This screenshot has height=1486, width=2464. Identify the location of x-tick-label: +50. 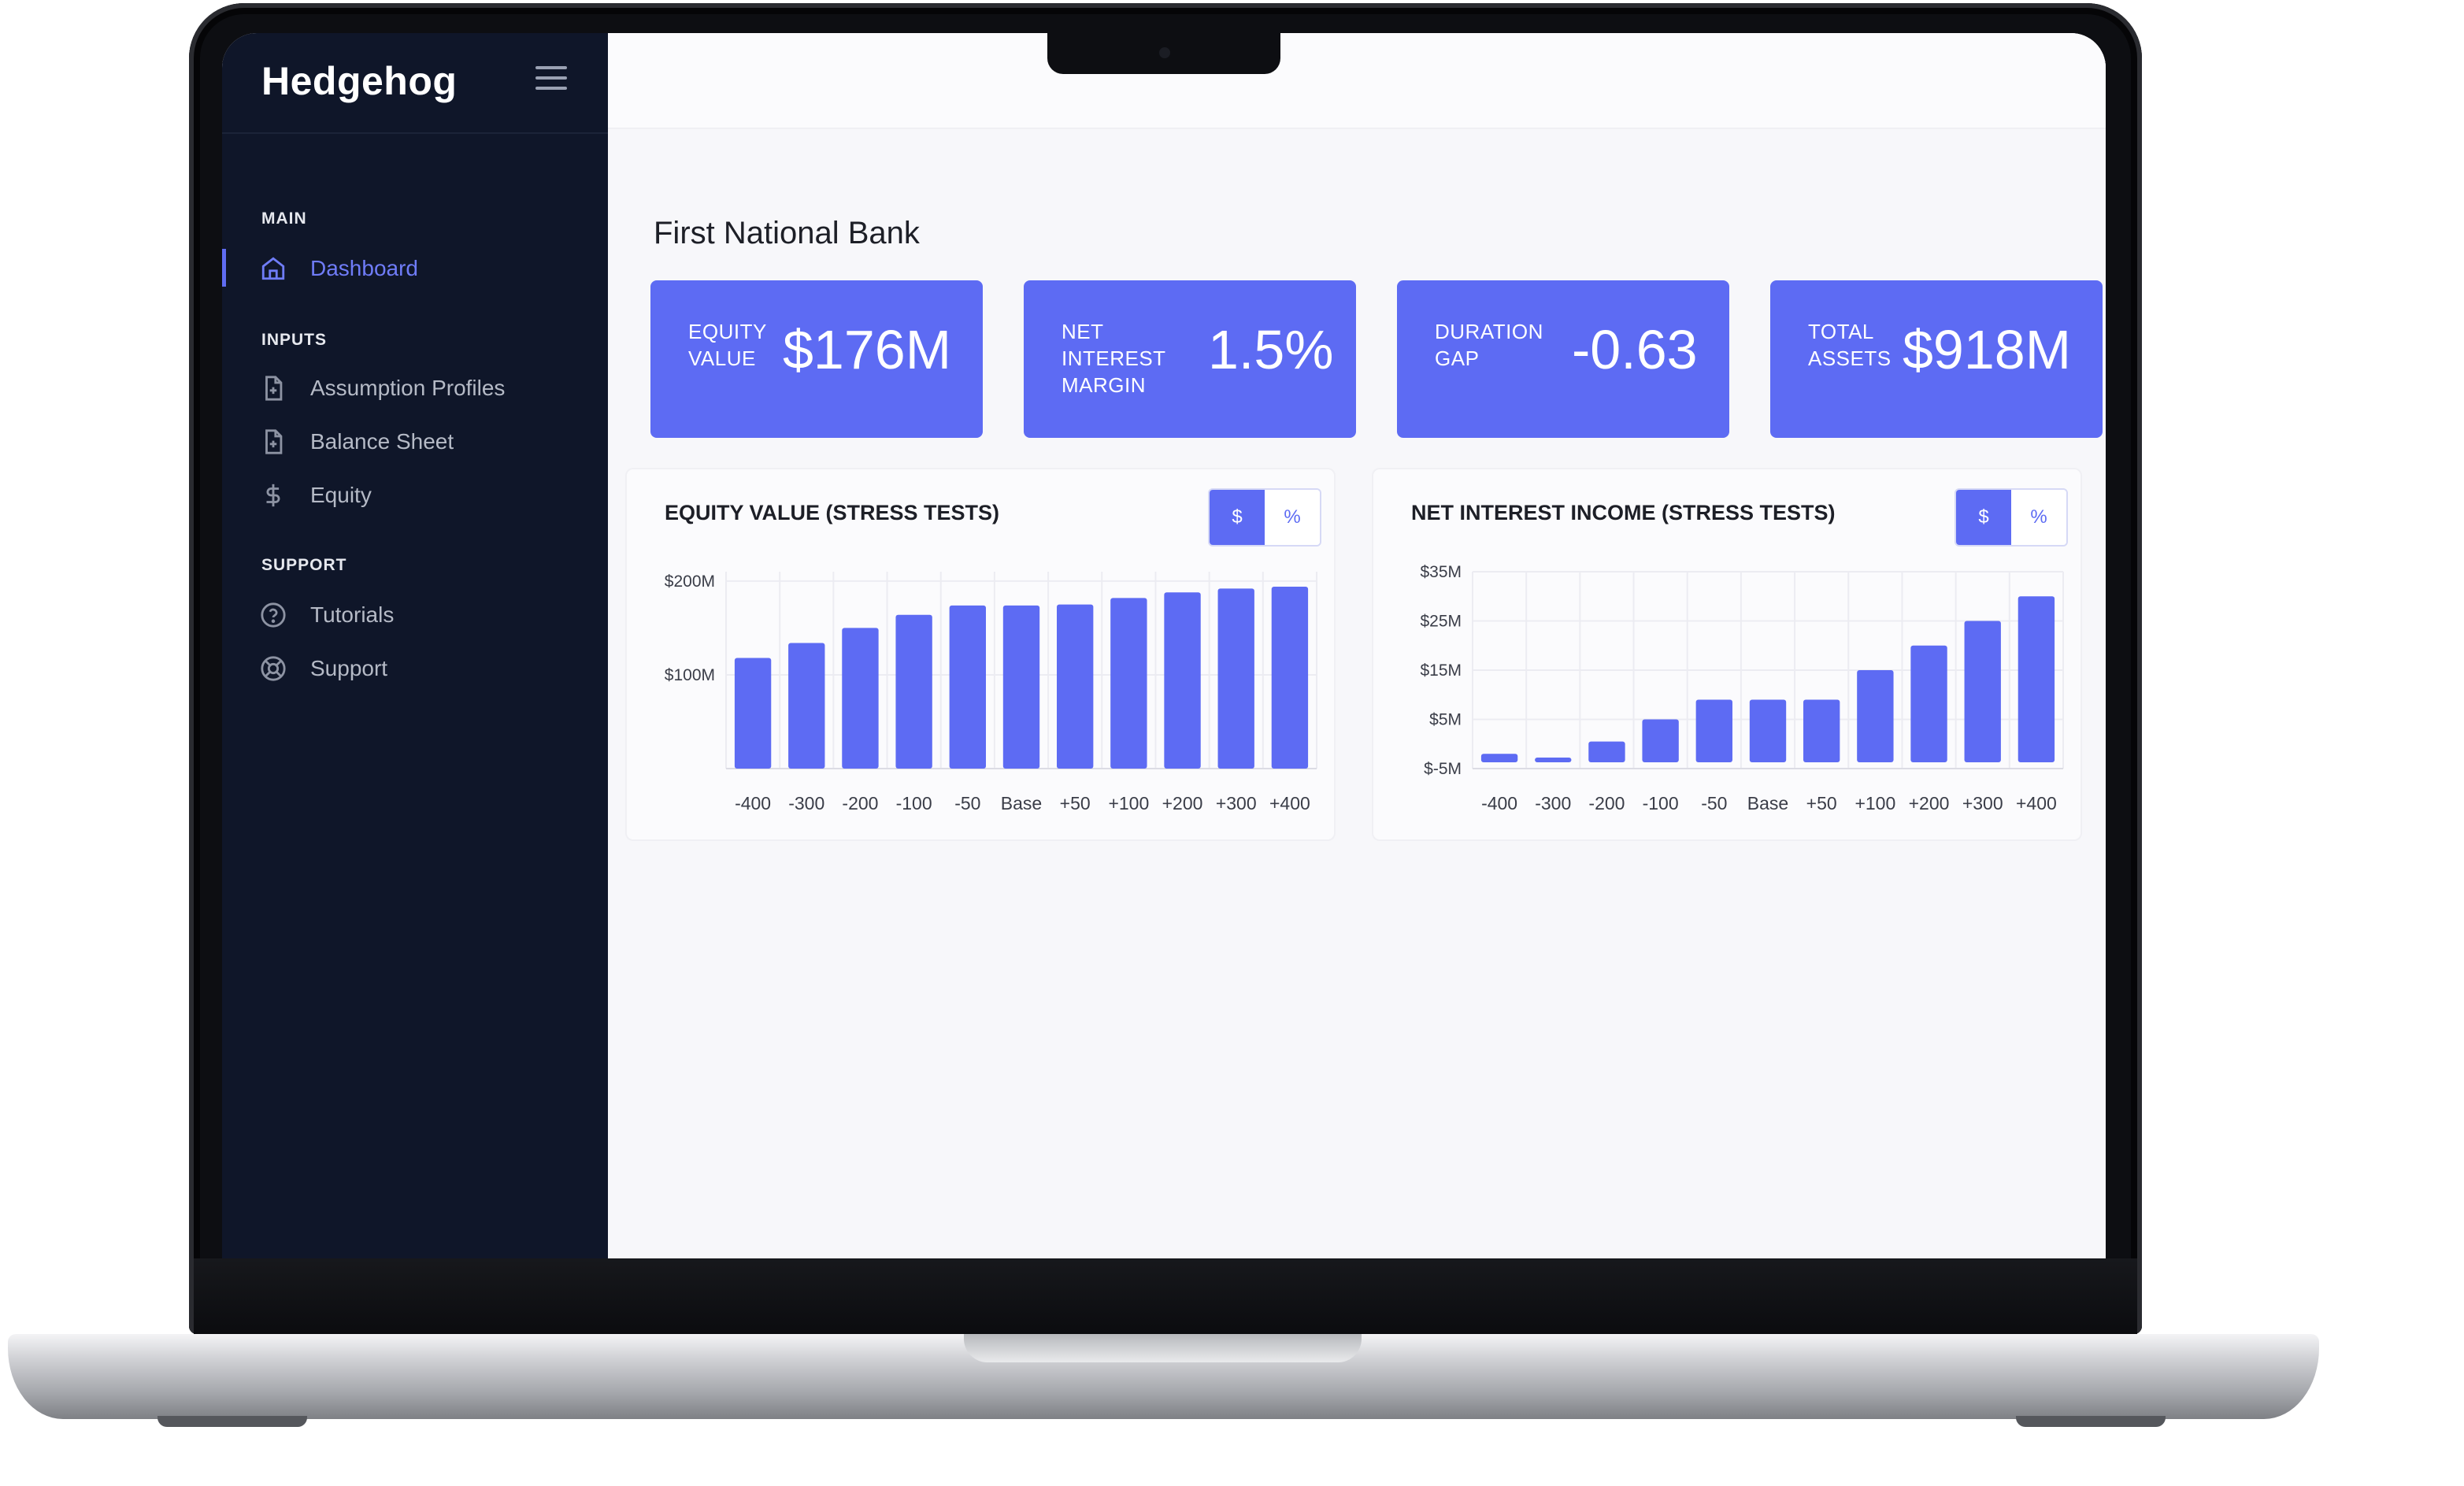
(1821, 803).